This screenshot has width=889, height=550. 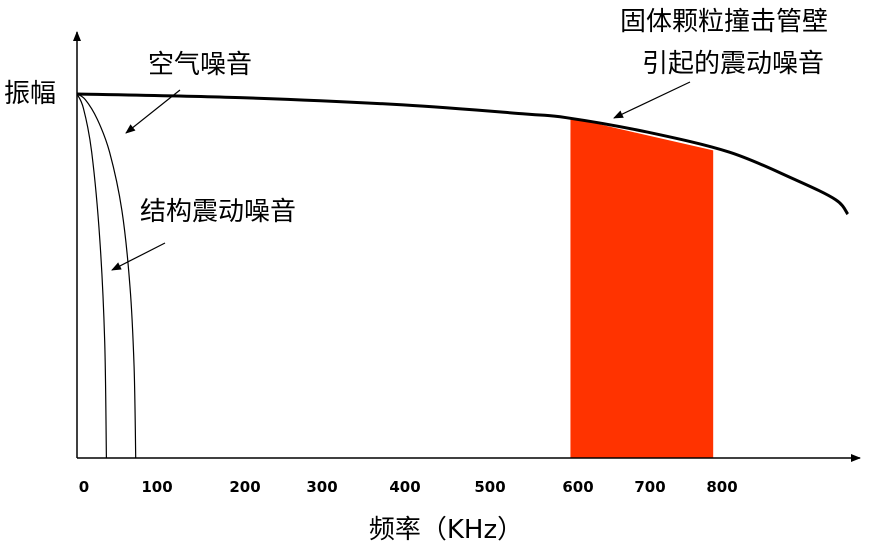 I want to click on x-tick-label: 400, so click(x=404, y=487).